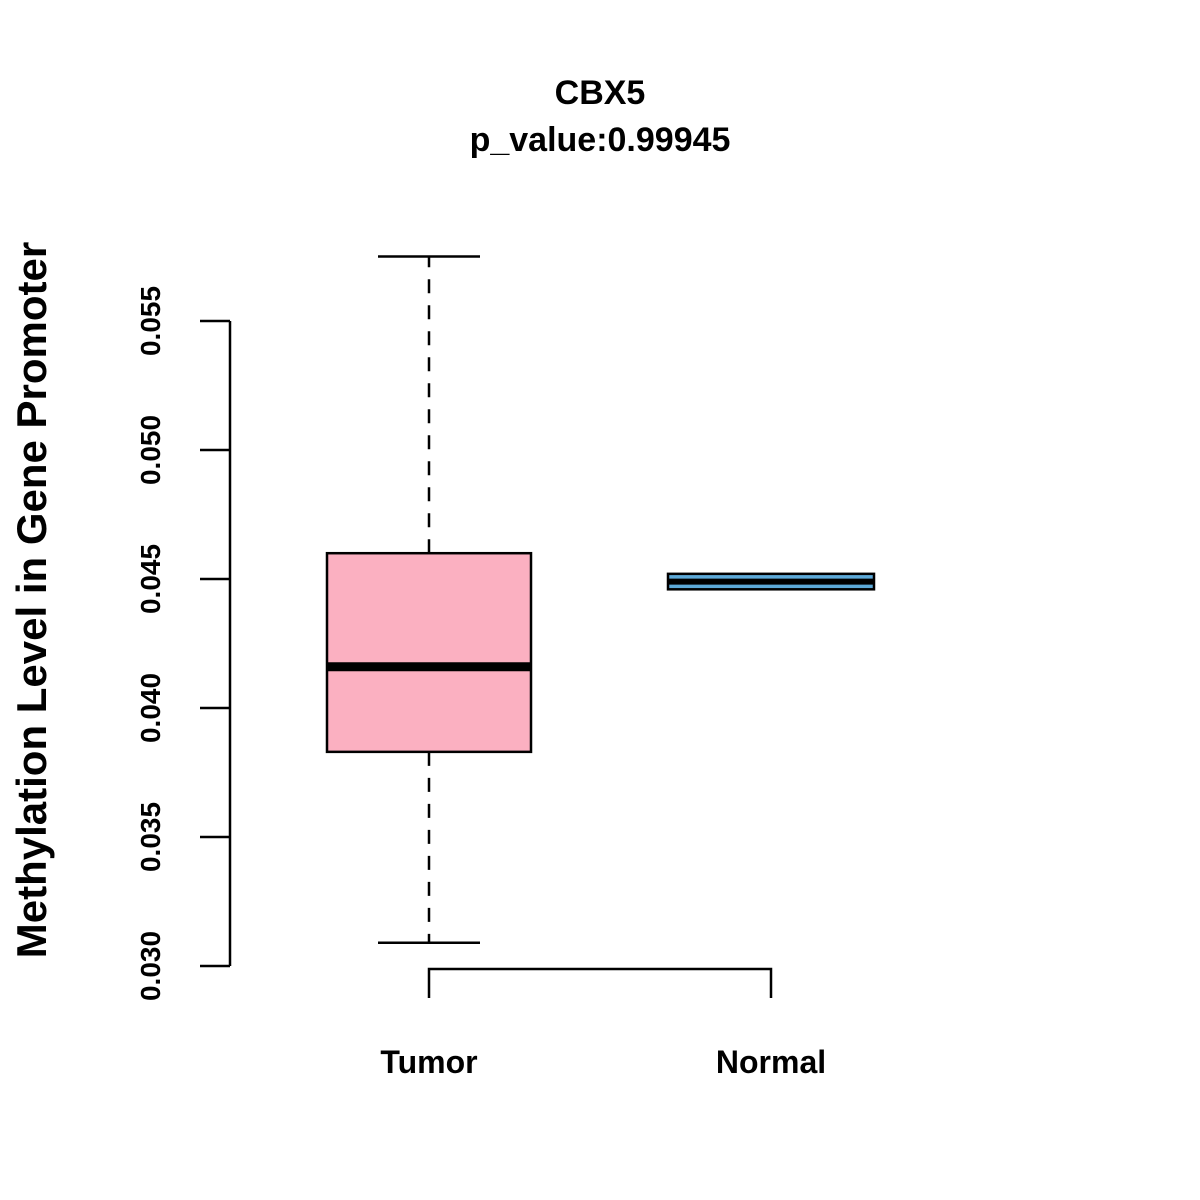  Describe the element at coordinates (771, 581) in the screenshot. I see `box-normal` at that location.